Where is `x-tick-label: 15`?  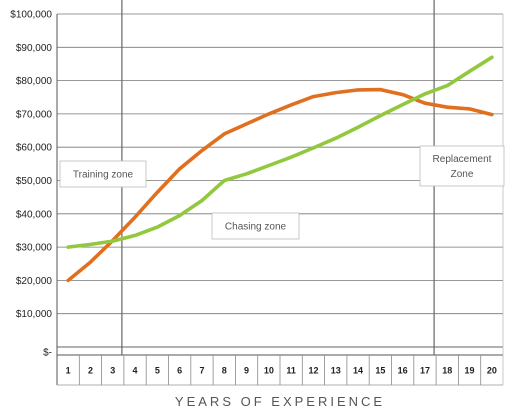
x-tick-label: 15 is located at coordinates (380, 371).